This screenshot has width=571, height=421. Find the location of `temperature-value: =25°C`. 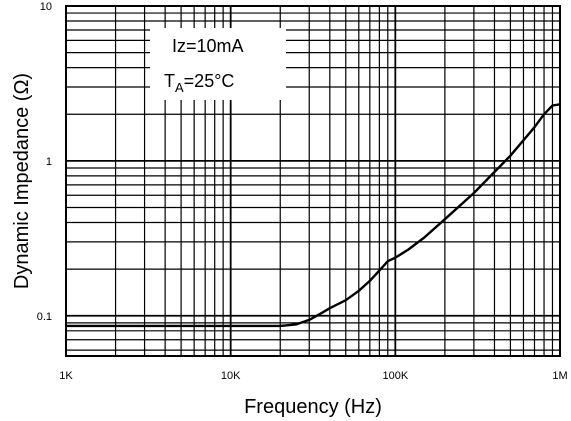

temperature-value: =25°C is located at coordinates (209, 81).